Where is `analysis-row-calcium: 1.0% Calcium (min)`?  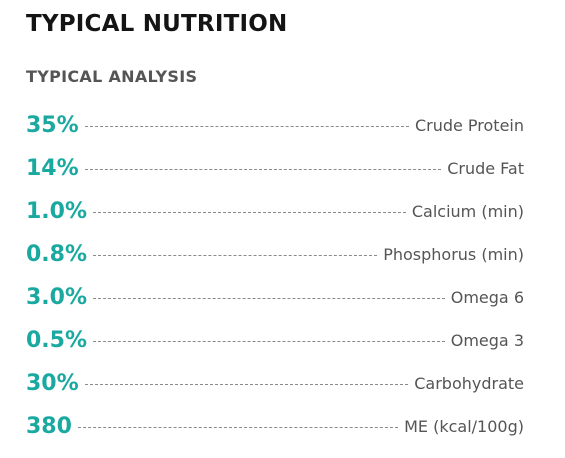 analysis-row-calcium: 1.0% Calcium (min) is located at coordinates (275, 211).